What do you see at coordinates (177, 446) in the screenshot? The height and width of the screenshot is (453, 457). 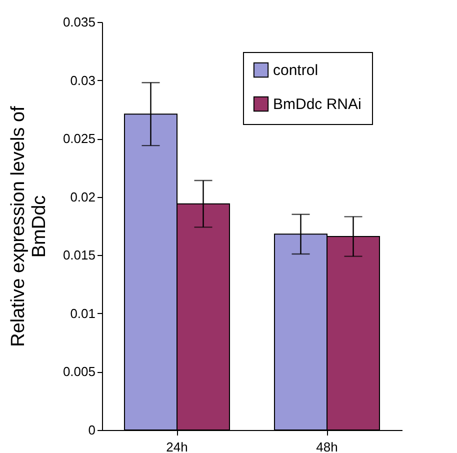 I see `x-tick-label: 24h` at bounding box center [177, 446].